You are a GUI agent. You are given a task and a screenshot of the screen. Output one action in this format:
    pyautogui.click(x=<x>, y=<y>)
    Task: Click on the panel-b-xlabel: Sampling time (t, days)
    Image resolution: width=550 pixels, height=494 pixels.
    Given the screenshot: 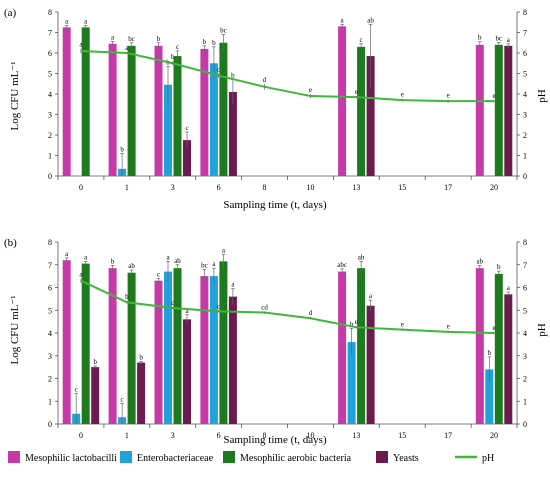 What is the action you would take?
    pyautogui.click(x=275, y=440)
    